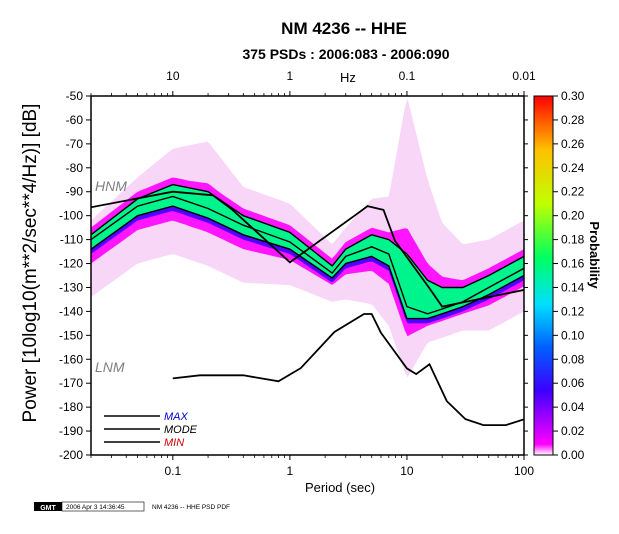 The image size is (619, 534). I want to click on colorbar-tick-label: 0.04, so click(573, 407).